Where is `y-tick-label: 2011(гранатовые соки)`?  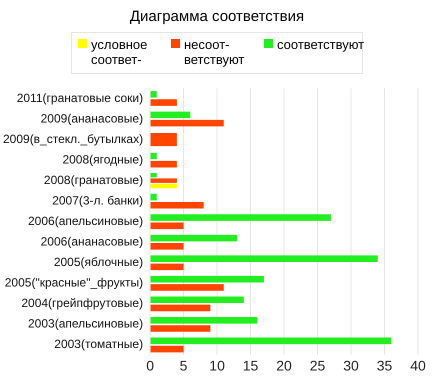
y-tick-label: 2011(гранатовые соки) is located at coordinates (80, 97).